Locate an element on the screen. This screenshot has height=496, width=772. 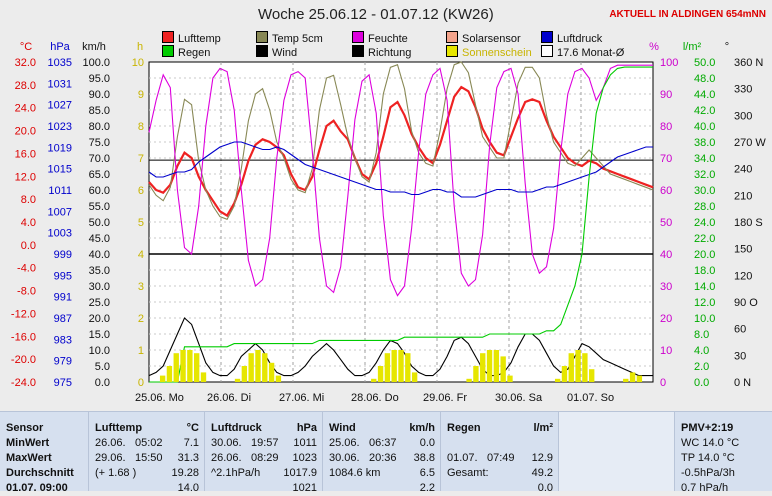
axis-unit-wind: km/h is located at coordinates (94, 47).